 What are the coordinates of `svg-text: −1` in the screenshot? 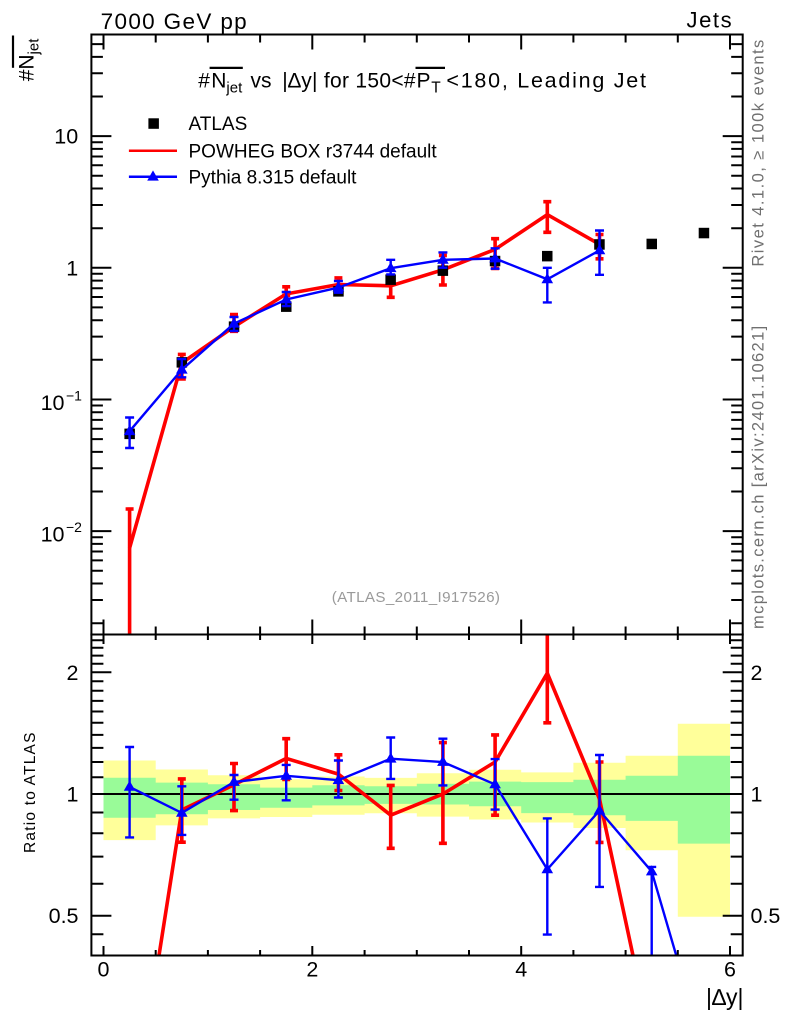 It's located at (74, 396).